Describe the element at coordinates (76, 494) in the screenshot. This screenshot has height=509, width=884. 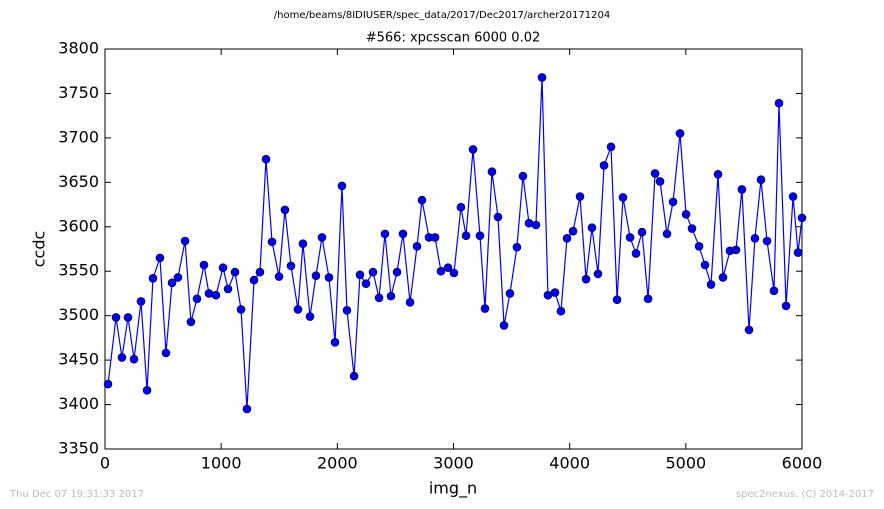
I see `footer-date: Thu Dec 07 19:31:33 2017` at that location.